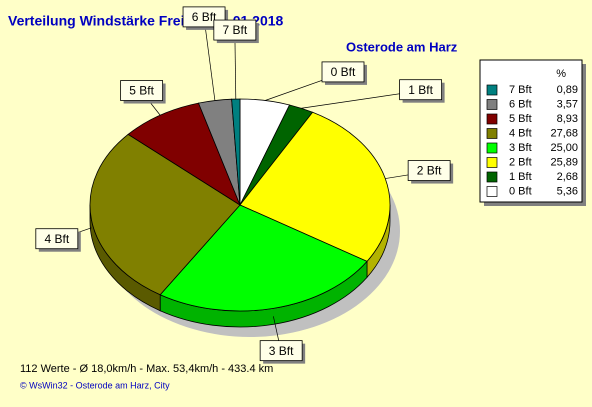 The width and height of the screenshot is (592, 407). What do you see at coordinates (567, 90) in the screenshot?
I see `legend-value: 0,89` at bounding box center [567, 90].